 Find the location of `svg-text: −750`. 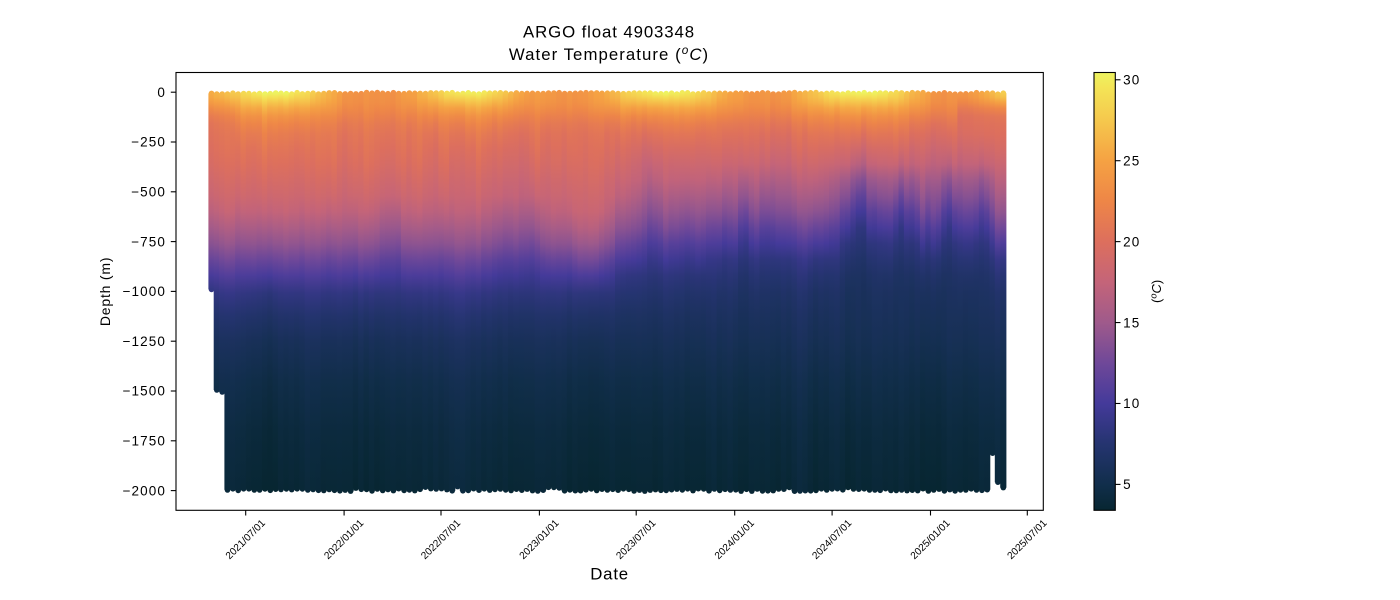

svg-text: −750 is located at coordinates (148, 241).